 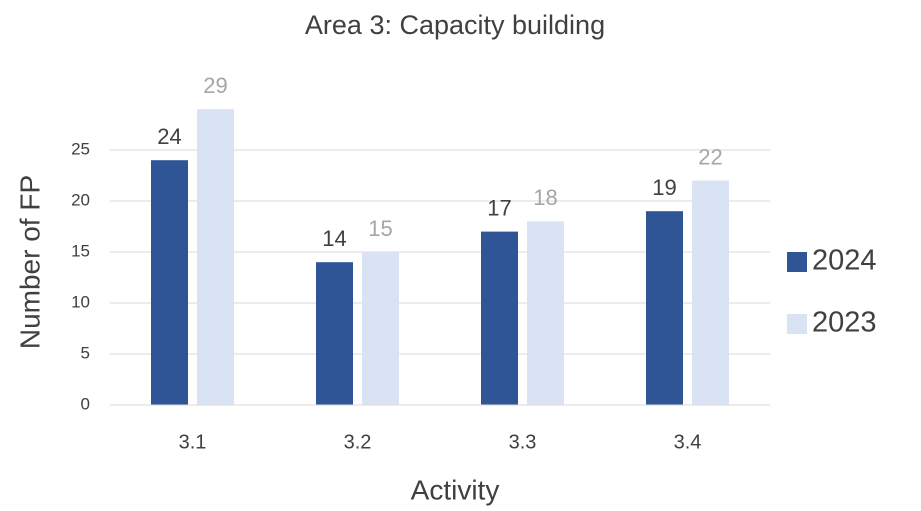 What do you see at coordinates (380, 228) in the screenshot?
I see `value-label: 15` at bounding box center [380, 228].